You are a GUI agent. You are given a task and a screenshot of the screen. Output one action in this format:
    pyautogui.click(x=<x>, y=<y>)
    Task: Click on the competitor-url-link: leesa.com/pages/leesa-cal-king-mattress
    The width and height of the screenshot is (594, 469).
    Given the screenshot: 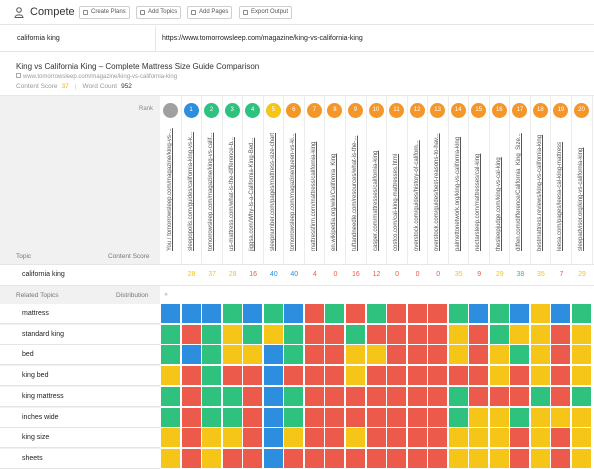 What is the action you would take?
    pyautogui.click(x=560, y=196)
    